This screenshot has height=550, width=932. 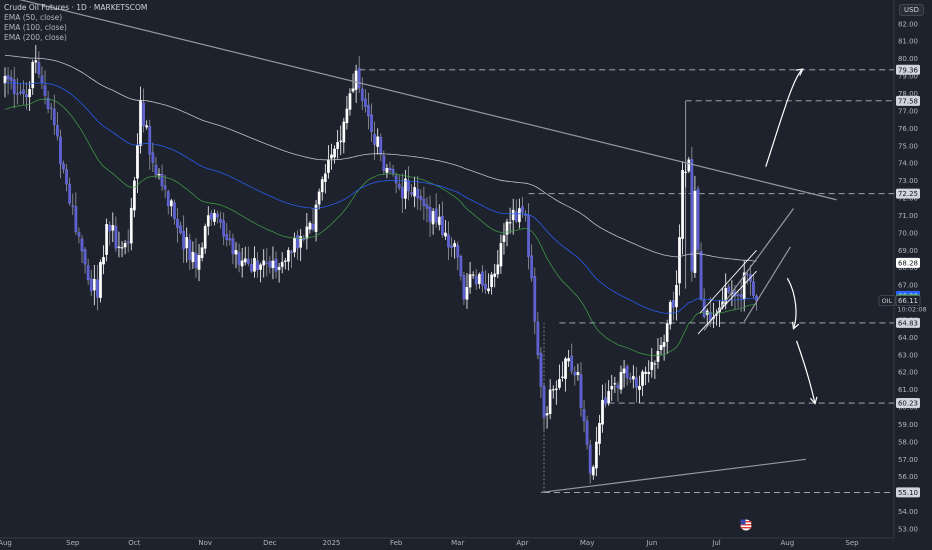 What do you see at coordinates (134, 543) in the screenshot?
I see `time-tick-label: Oct` at bounding box center [134, 543].